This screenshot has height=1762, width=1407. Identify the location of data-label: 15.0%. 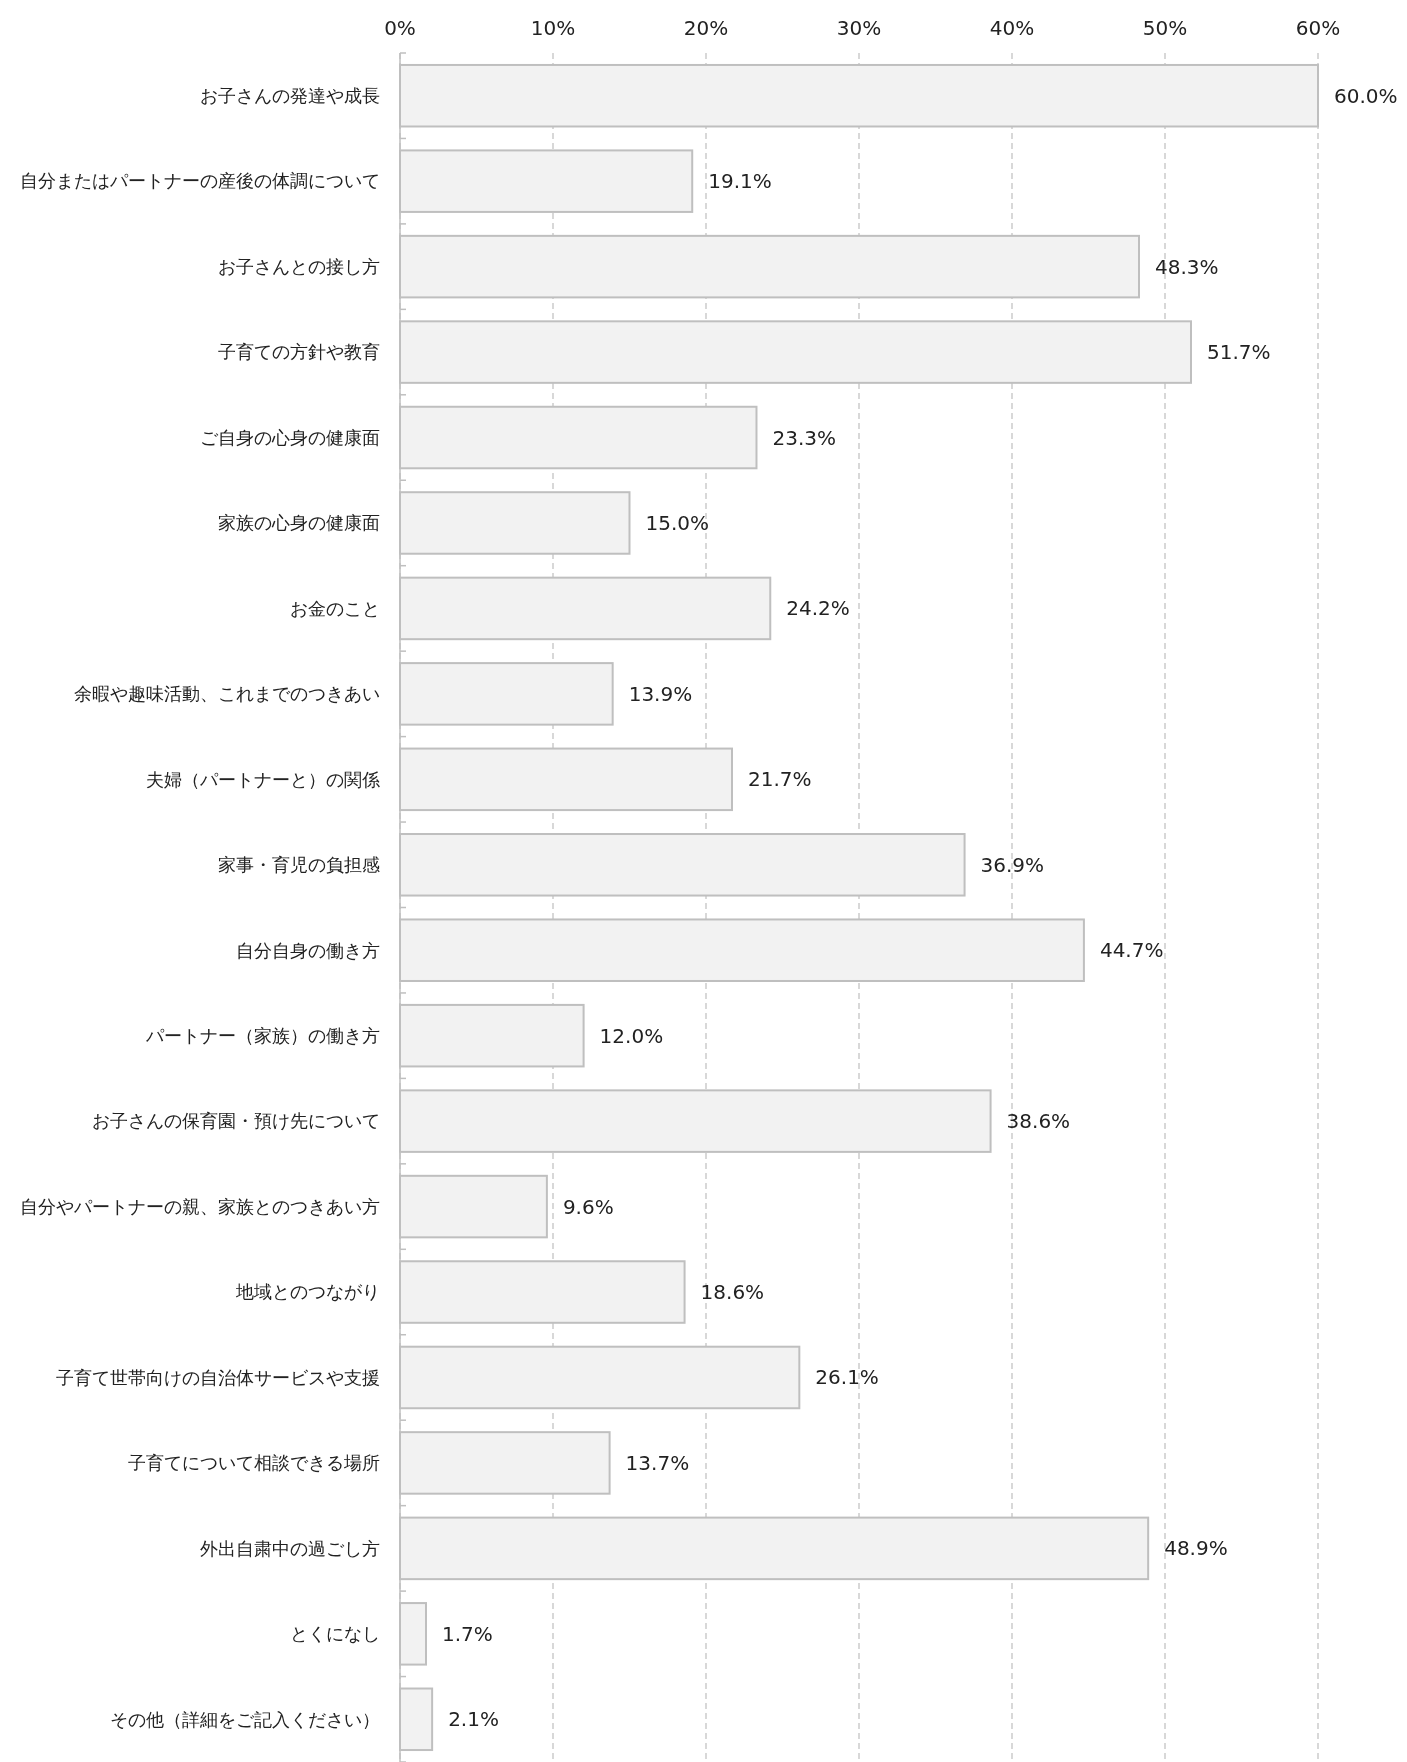
(677, 522).